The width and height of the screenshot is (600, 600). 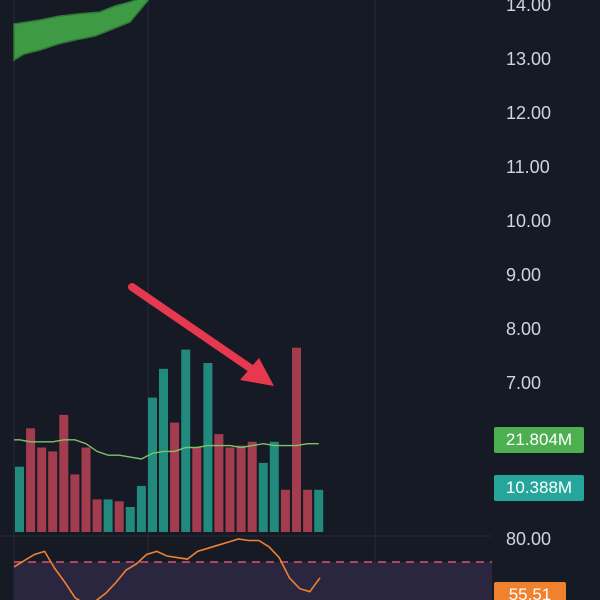 I want to click on oscillator-band, so click(x=253, y=581).